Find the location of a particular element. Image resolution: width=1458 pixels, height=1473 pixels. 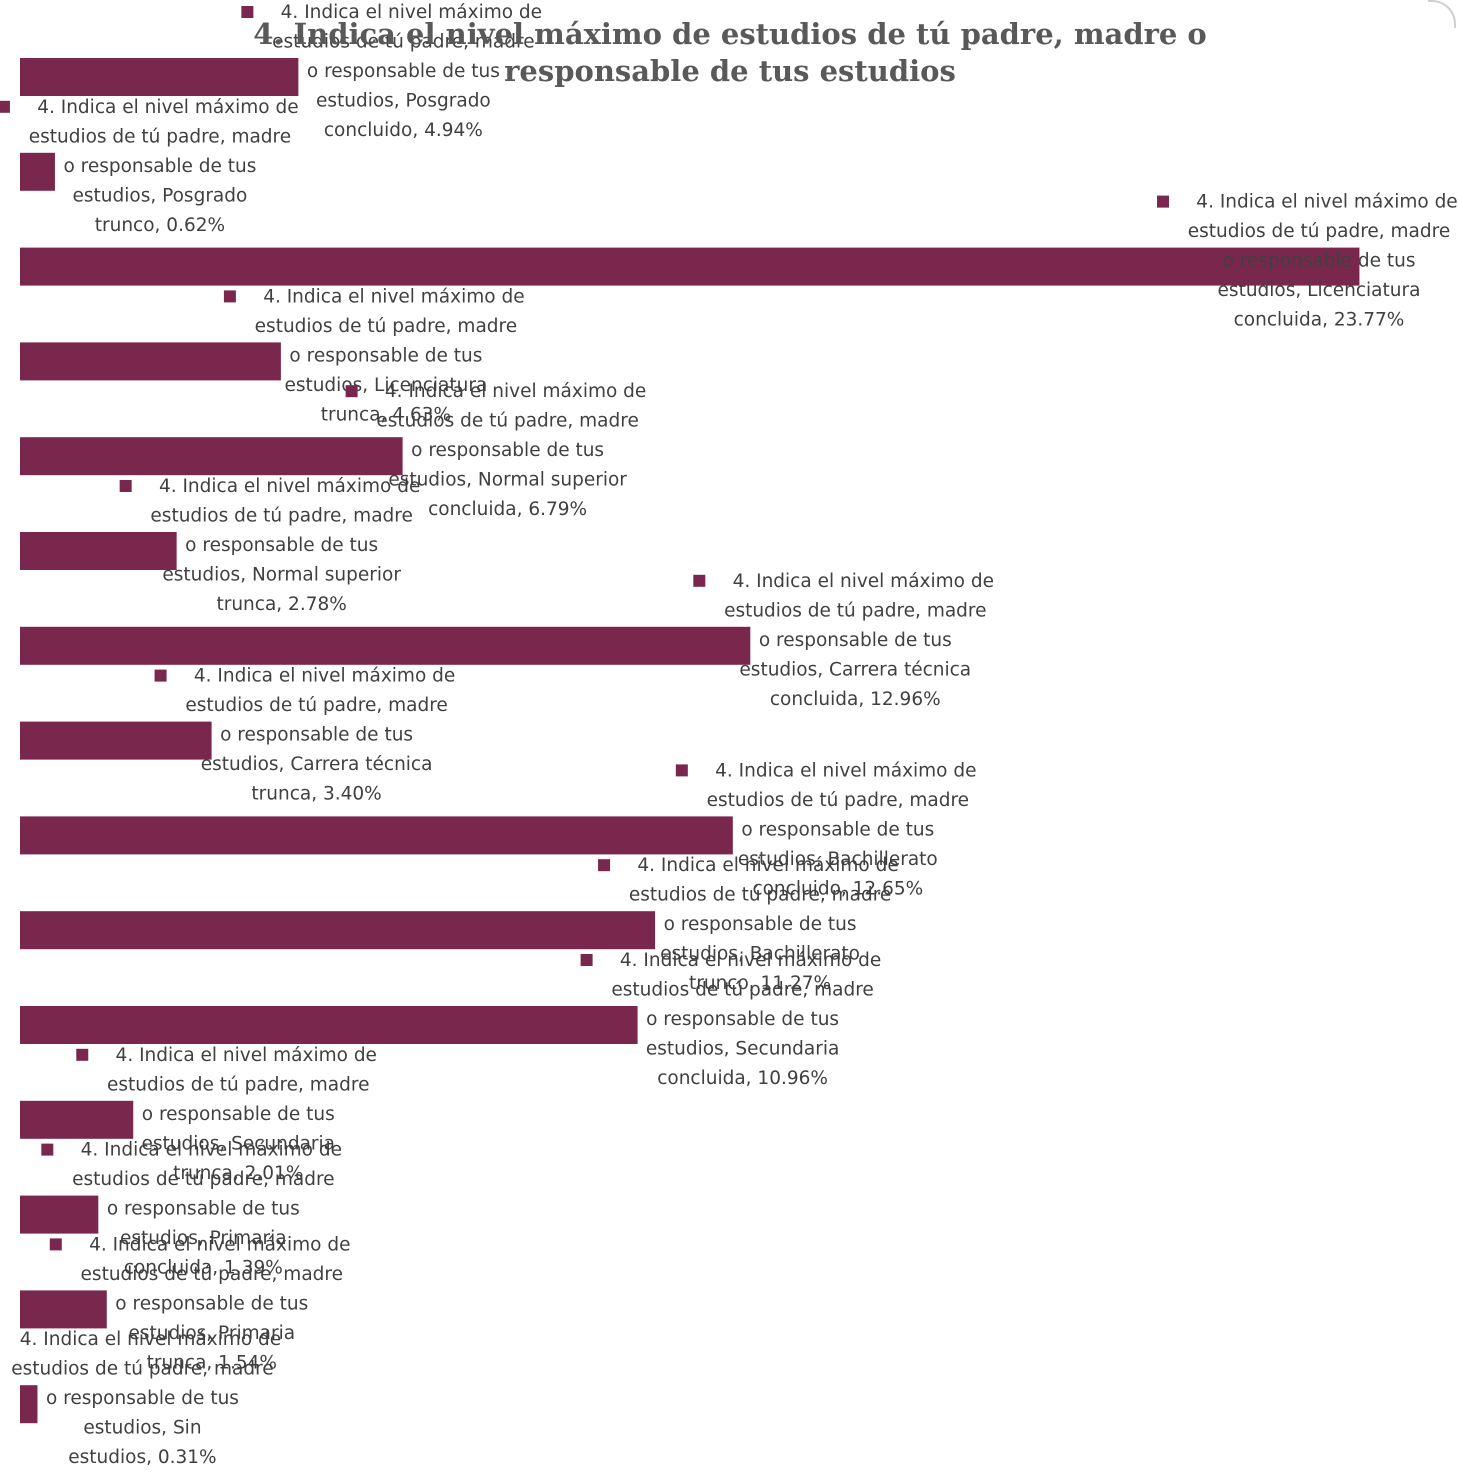

data-label-5-line-1: 4. Indica el nivel máximo de is located at coordinates (515, 391).